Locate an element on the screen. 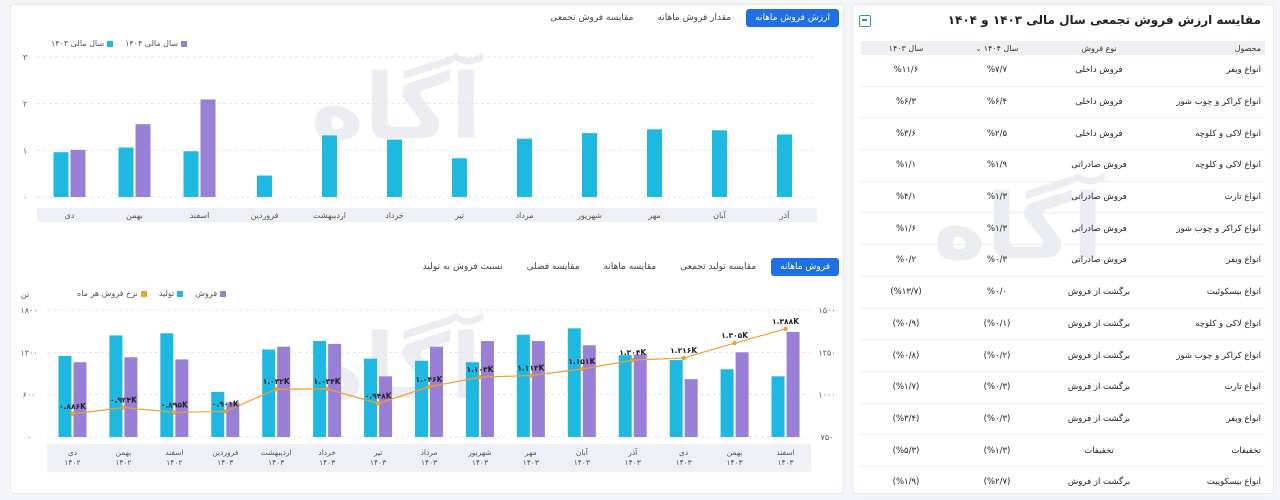 The width and height of the screenshot is (1280, 500). tab-monthly-sales: فروش ماهانه is located at coordinates (805, 267).